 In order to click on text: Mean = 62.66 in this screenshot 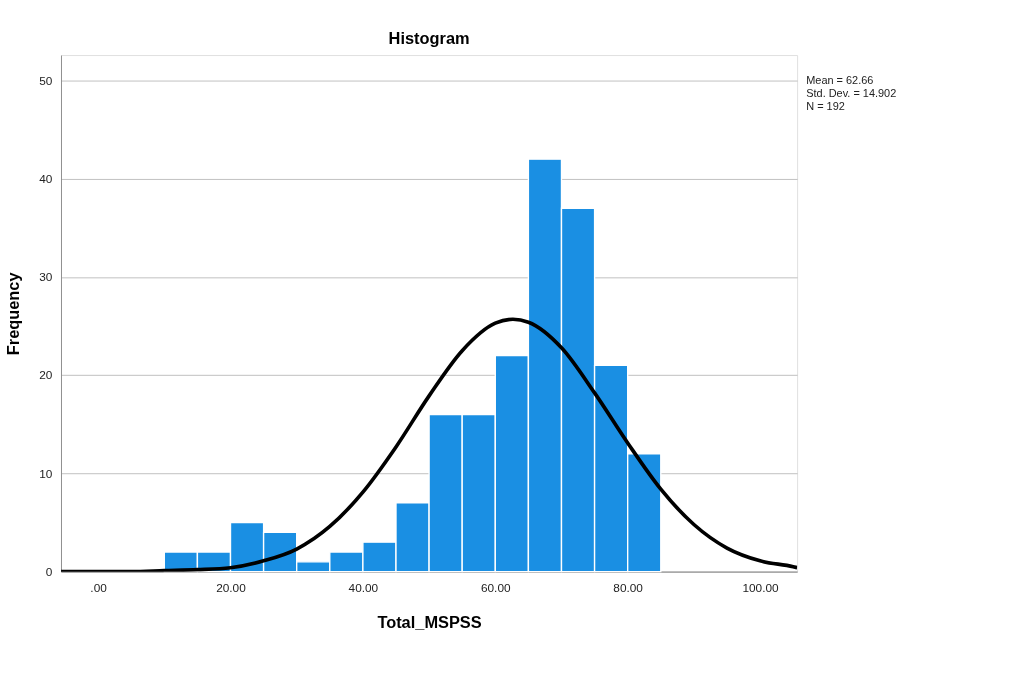, I will do `click(840, 80)`.